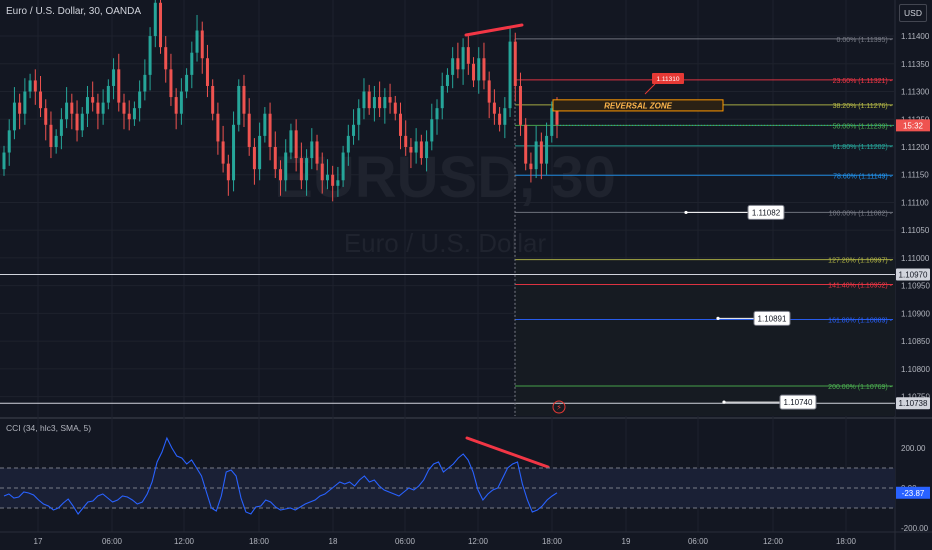 The width and height of the screenshot is (932, 550). What do you see at coordinates (915, 36) in the screenshot?
I see `price-tick-label: 1.11400` at bounding box center [915, 36].